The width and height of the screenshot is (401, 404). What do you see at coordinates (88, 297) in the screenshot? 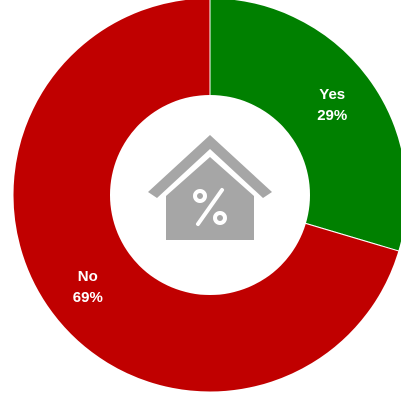
I see `slice-value-label: 69%` at bounding box center [88, 297].